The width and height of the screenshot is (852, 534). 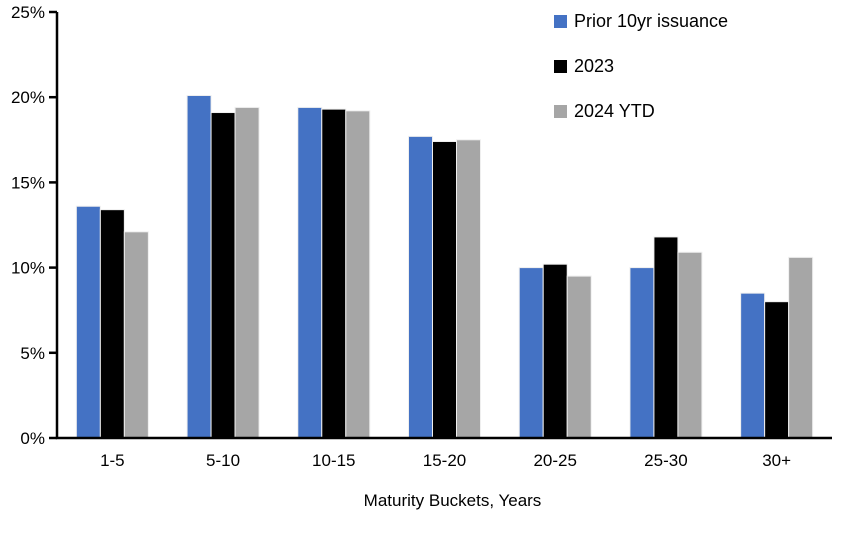 What do you see at coordinates (223, 460) in the screenshot?
I see `x-tick-label: 5-10` at bounding box center [223, 460].